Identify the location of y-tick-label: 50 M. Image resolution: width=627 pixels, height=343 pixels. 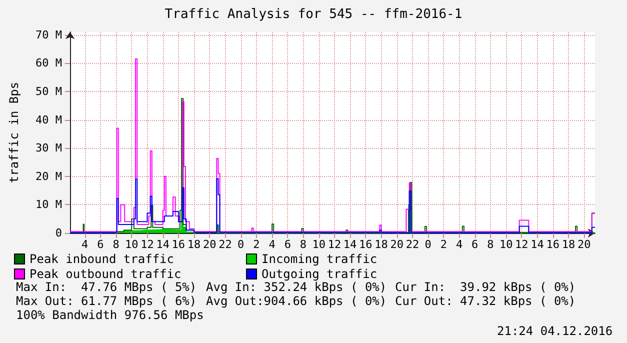
(49, 91).